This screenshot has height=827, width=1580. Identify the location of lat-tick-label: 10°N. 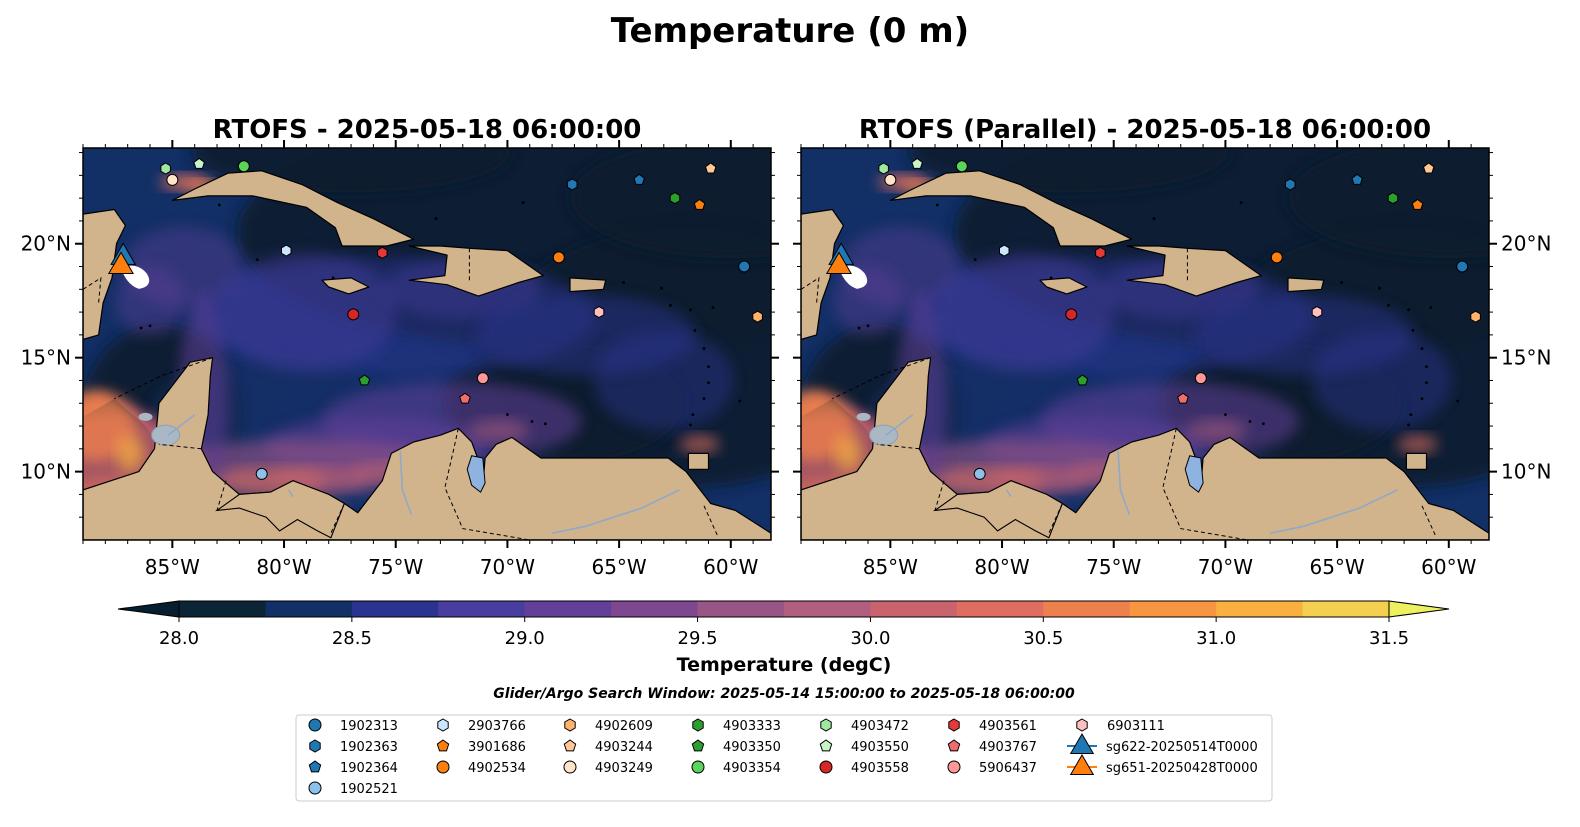
(46, 472).